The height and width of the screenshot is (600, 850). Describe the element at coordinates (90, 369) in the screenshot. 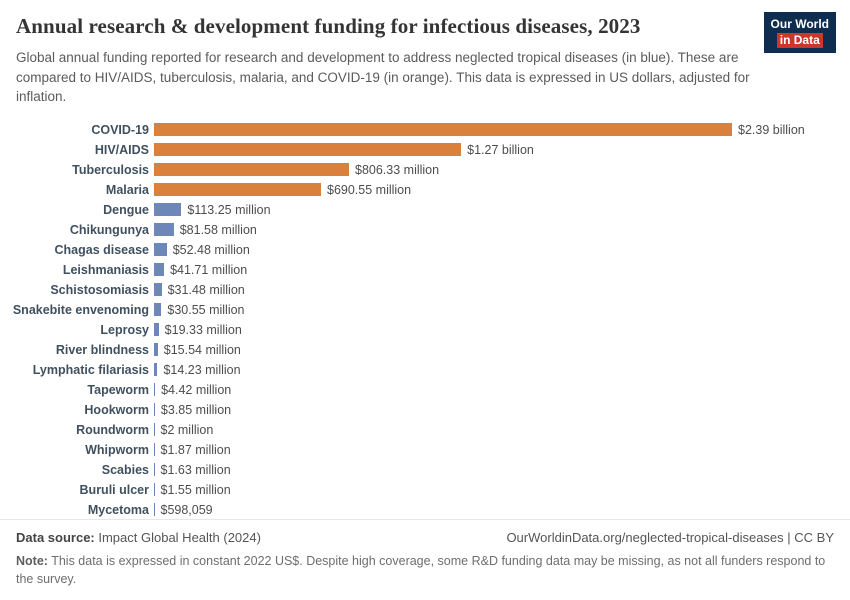

I see `category-label: Lymphatic filariasis` at that location.